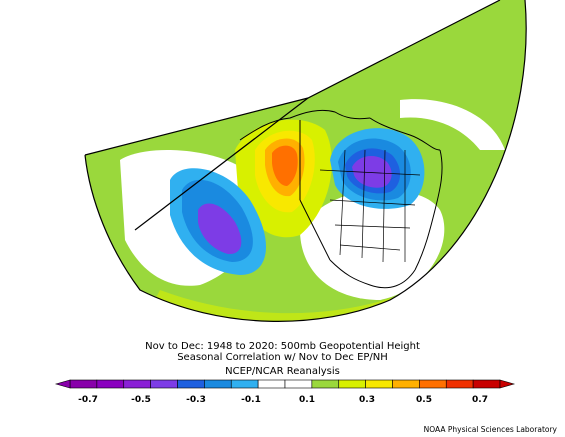 The height and width of the screenshot is (437, 565). What do you see at coordinates (372, 171) in the screenshot?
I see `negative-anomaly-canada` at bounding box center [372, 171].